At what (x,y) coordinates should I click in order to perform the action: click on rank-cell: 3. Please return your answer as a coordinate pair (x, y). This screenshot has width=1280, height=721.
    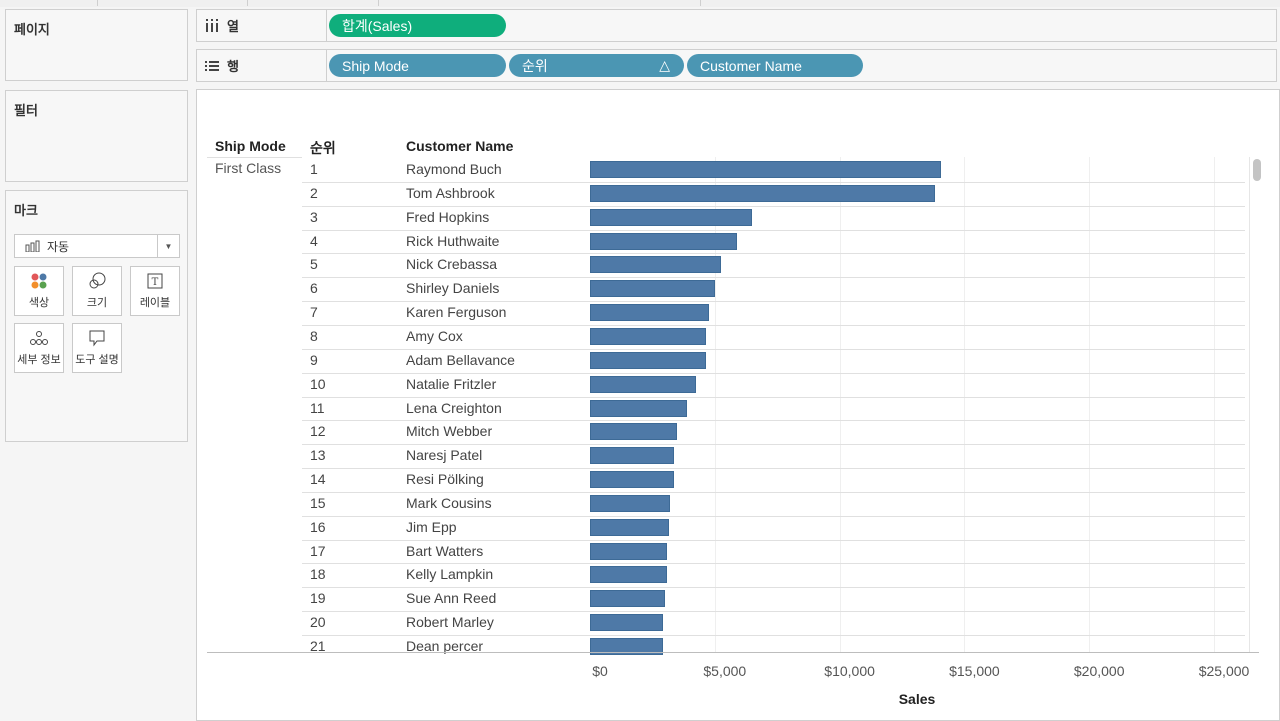
    Looking at the image, I should click on (314, 216).